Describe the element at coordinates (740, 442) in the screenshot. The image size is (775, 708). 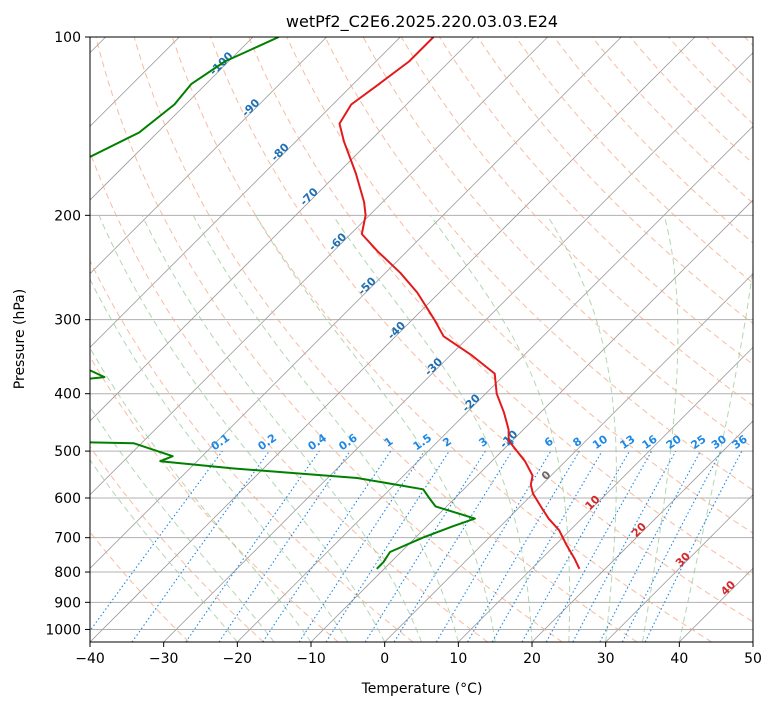
I see `mixing-ratio-label: 36` at that location.